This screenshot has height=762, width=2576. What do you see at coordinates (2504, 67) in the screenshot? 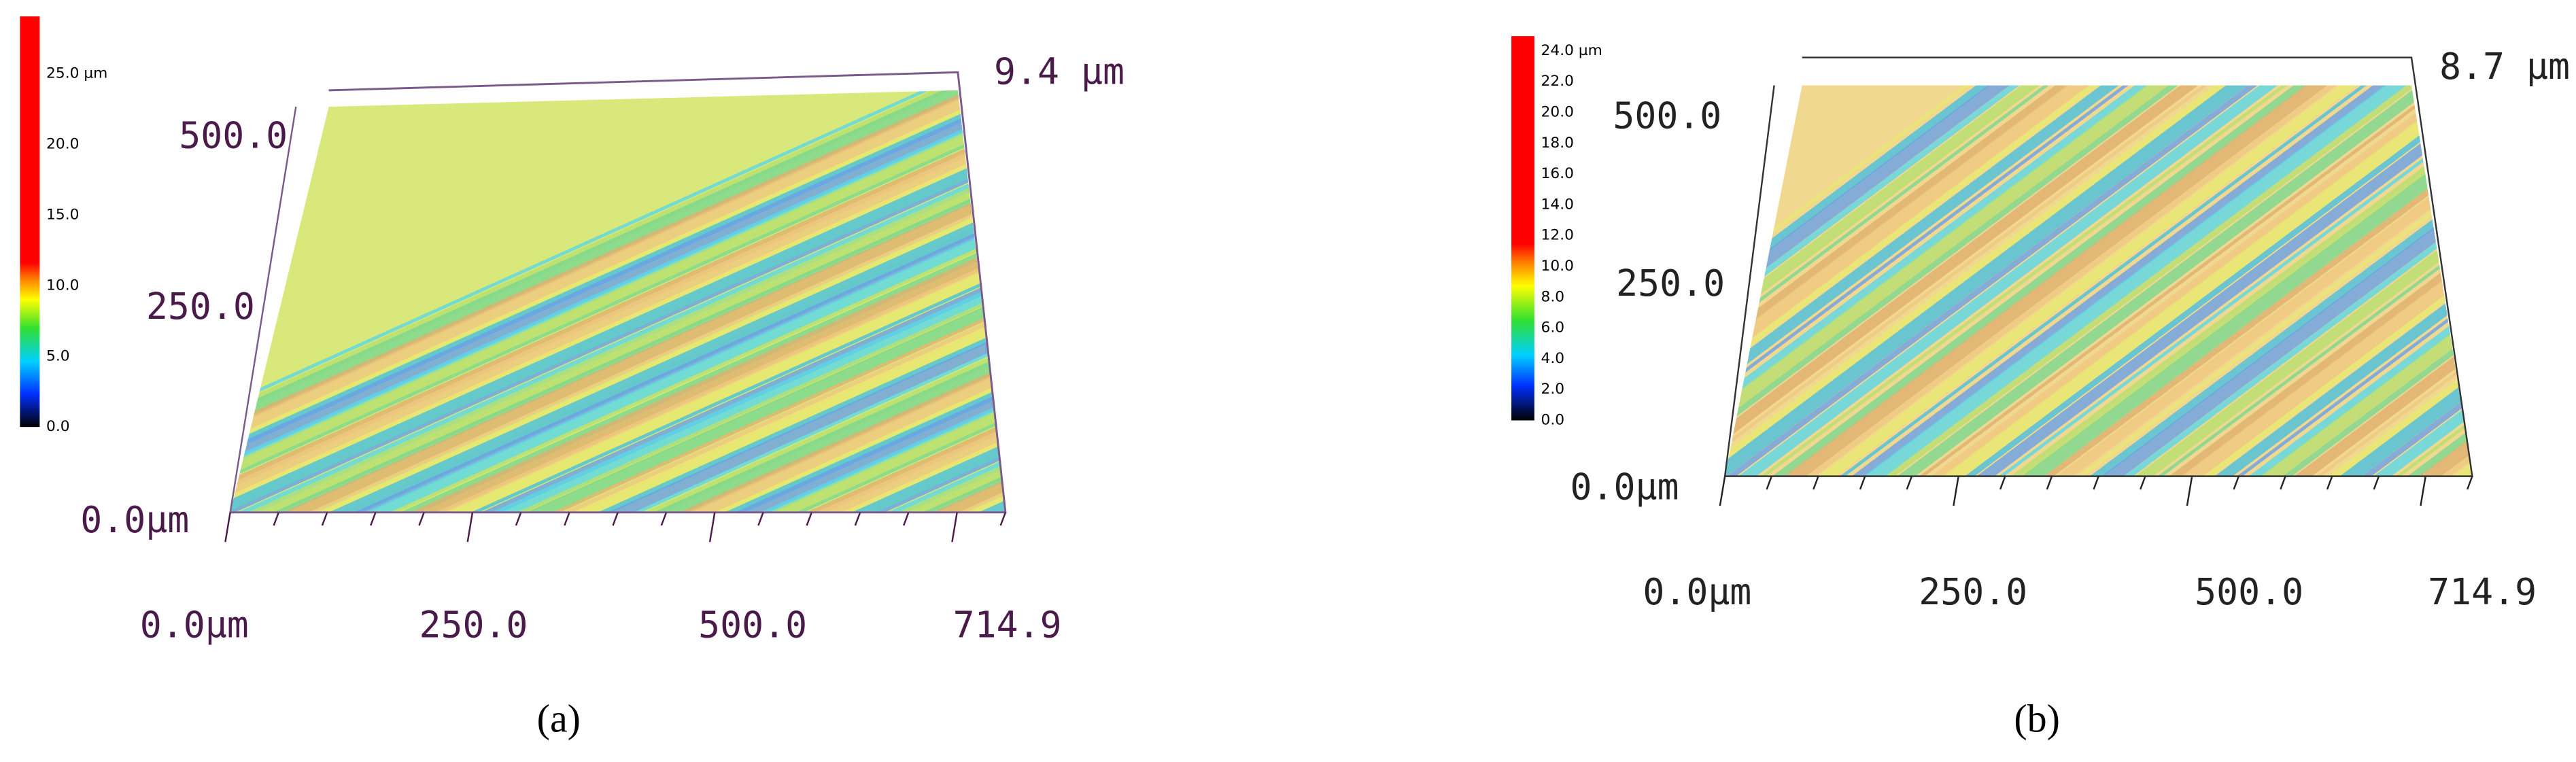
I see `height-label: 8.7 µm` at bounding box center [2504, 67].